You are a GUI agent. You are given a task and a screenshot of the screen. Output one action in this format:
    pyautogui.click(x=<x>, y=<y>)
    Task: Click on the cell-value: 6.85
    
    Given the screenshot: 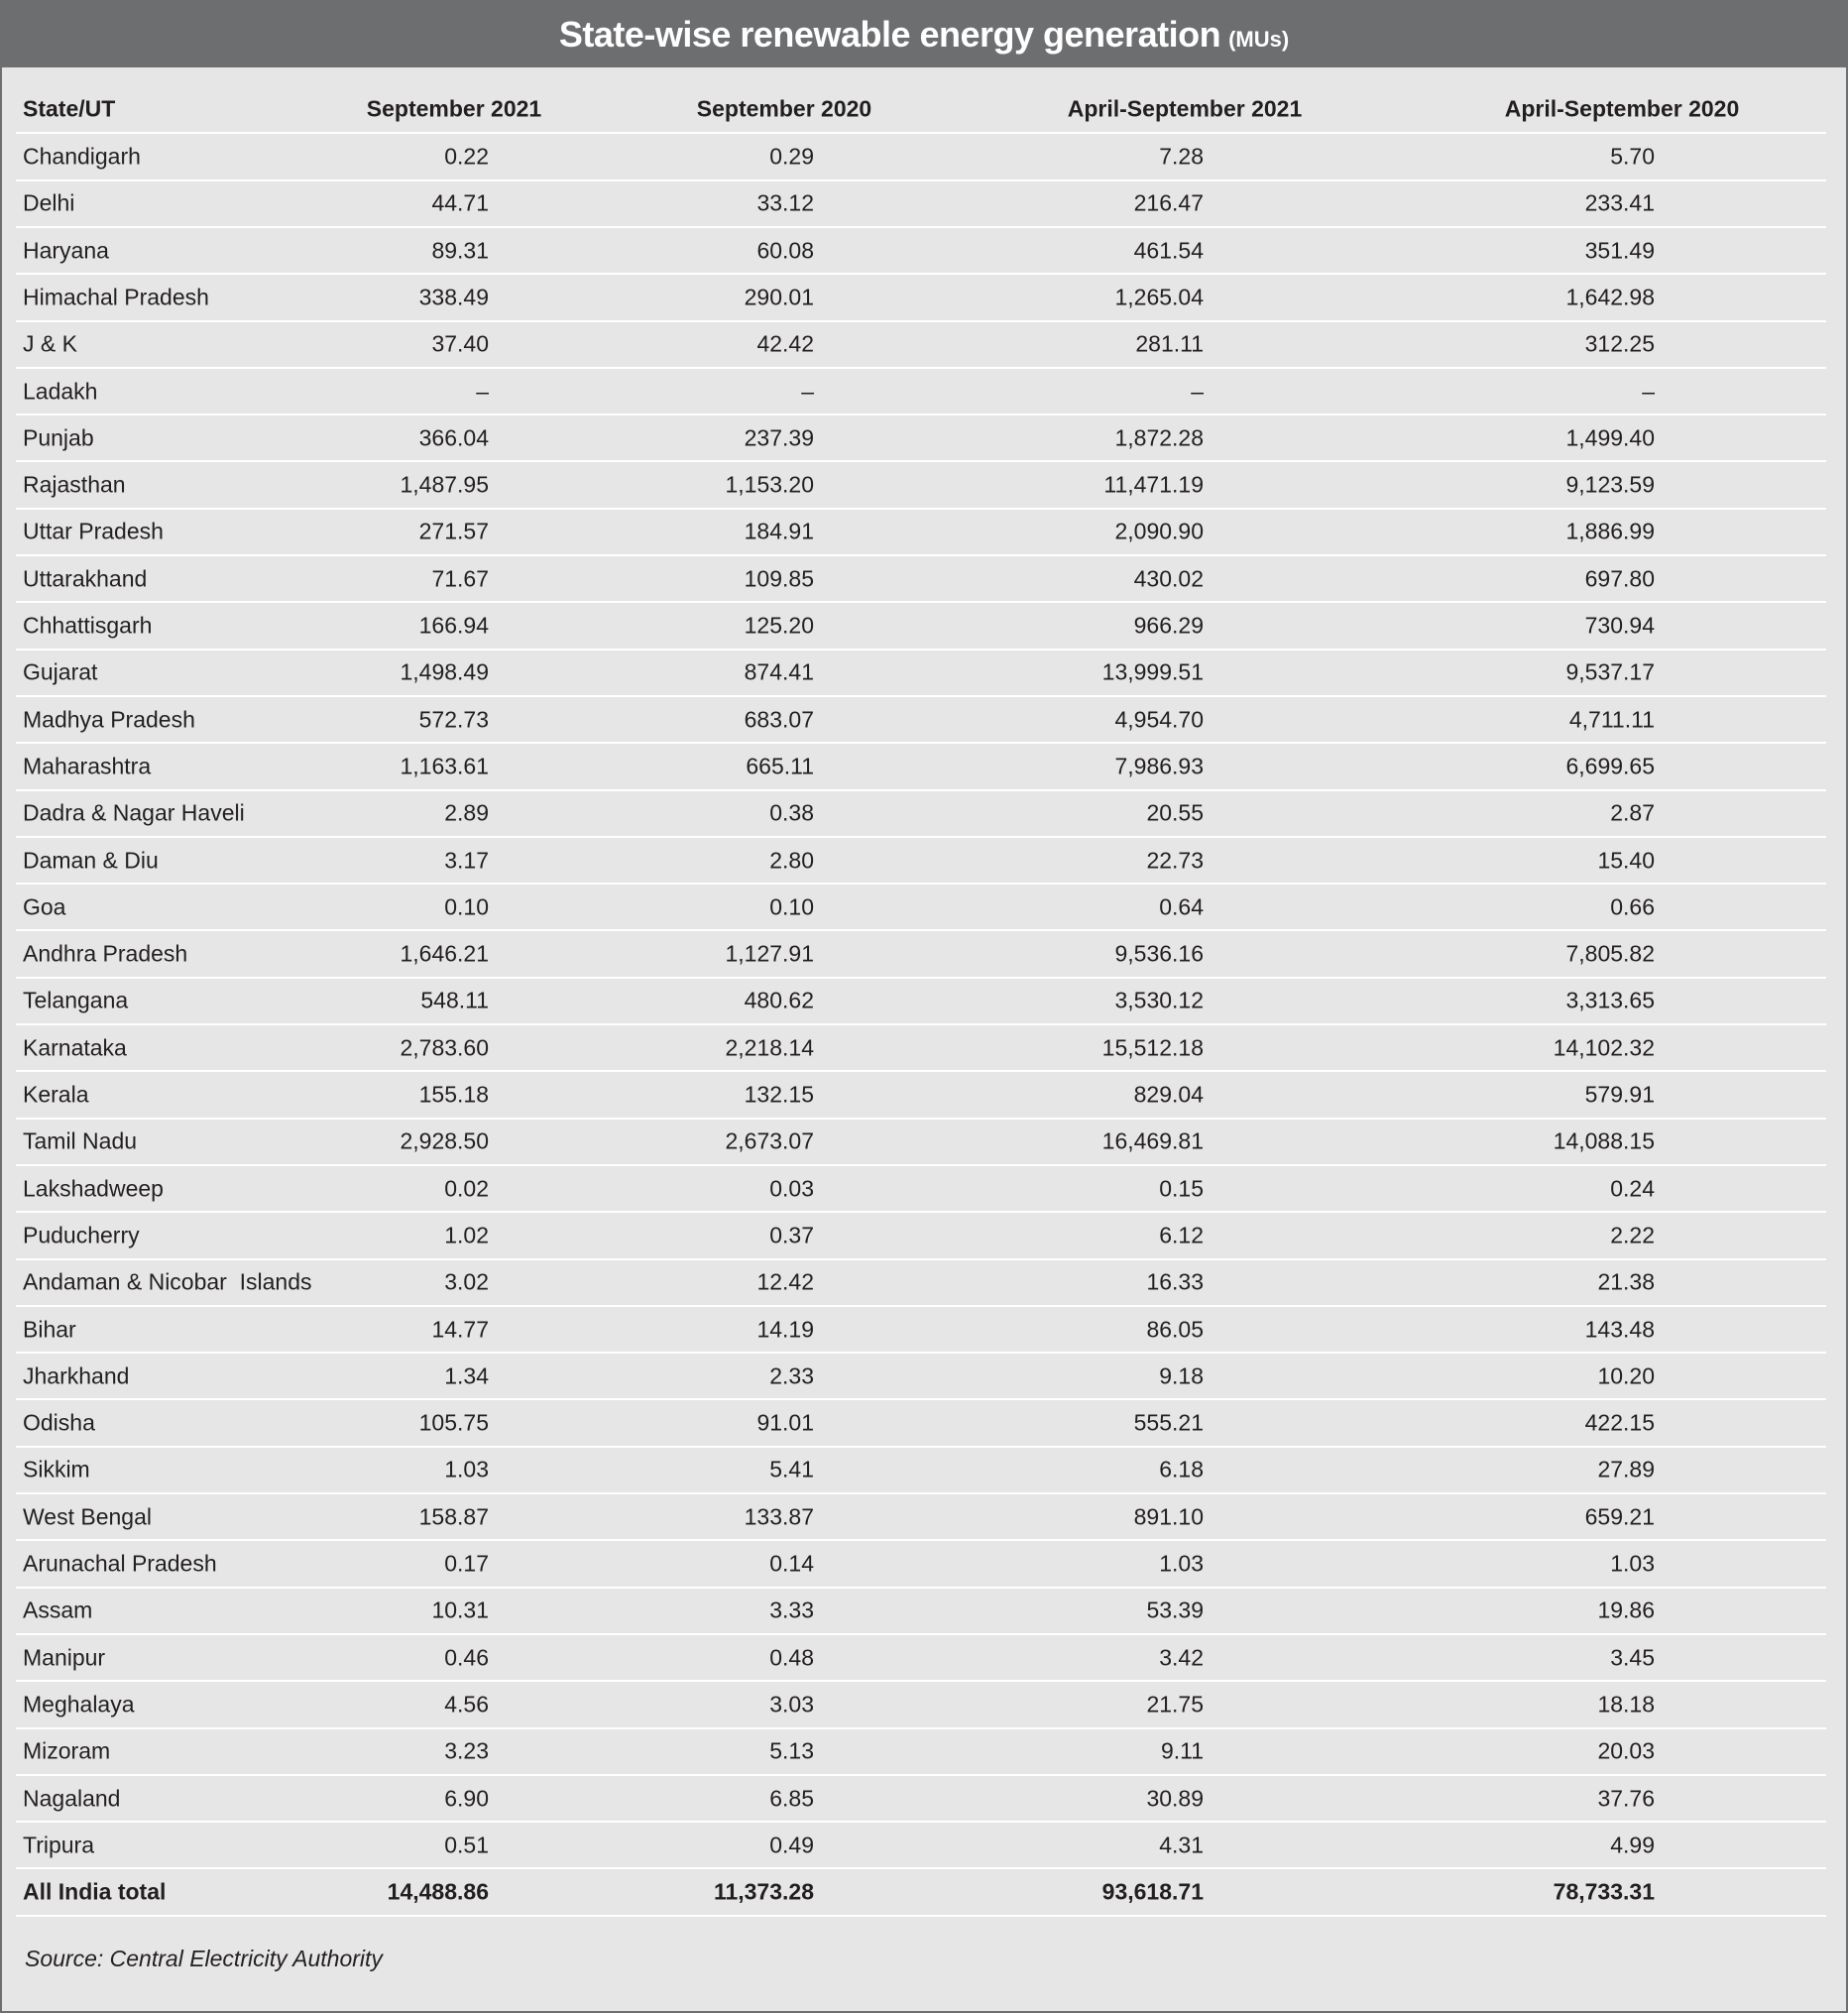 What is the action you would take?
    pyautogui.click(x=791, y=1798)
    